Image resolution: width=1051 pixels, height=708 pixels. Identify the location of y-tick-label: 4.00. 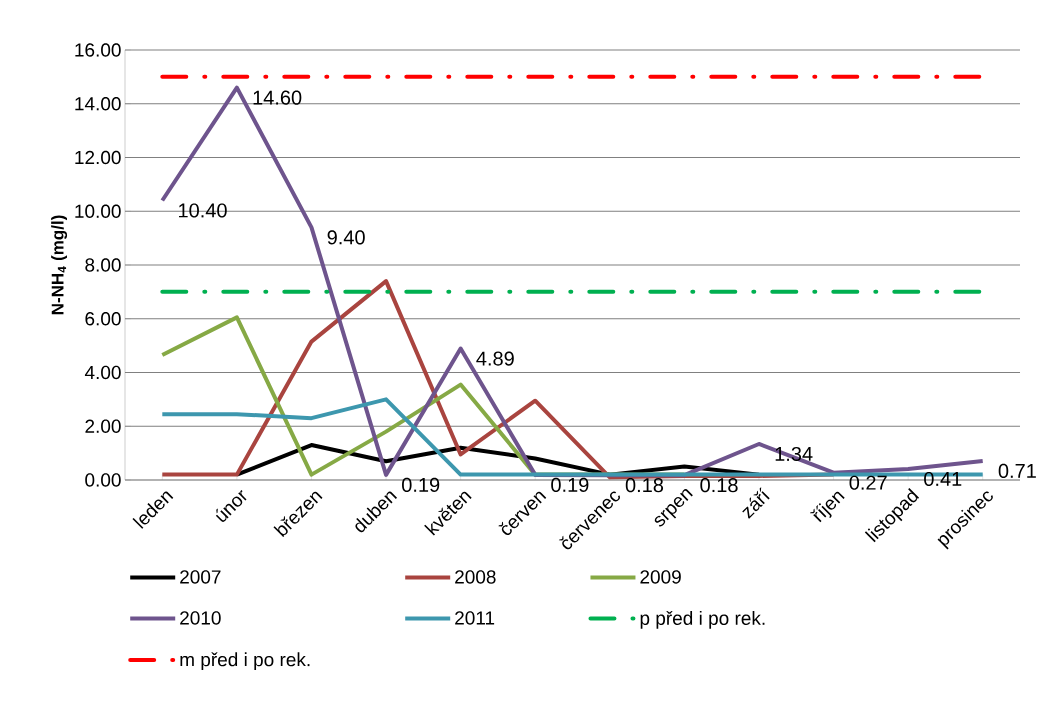
(102, 372).